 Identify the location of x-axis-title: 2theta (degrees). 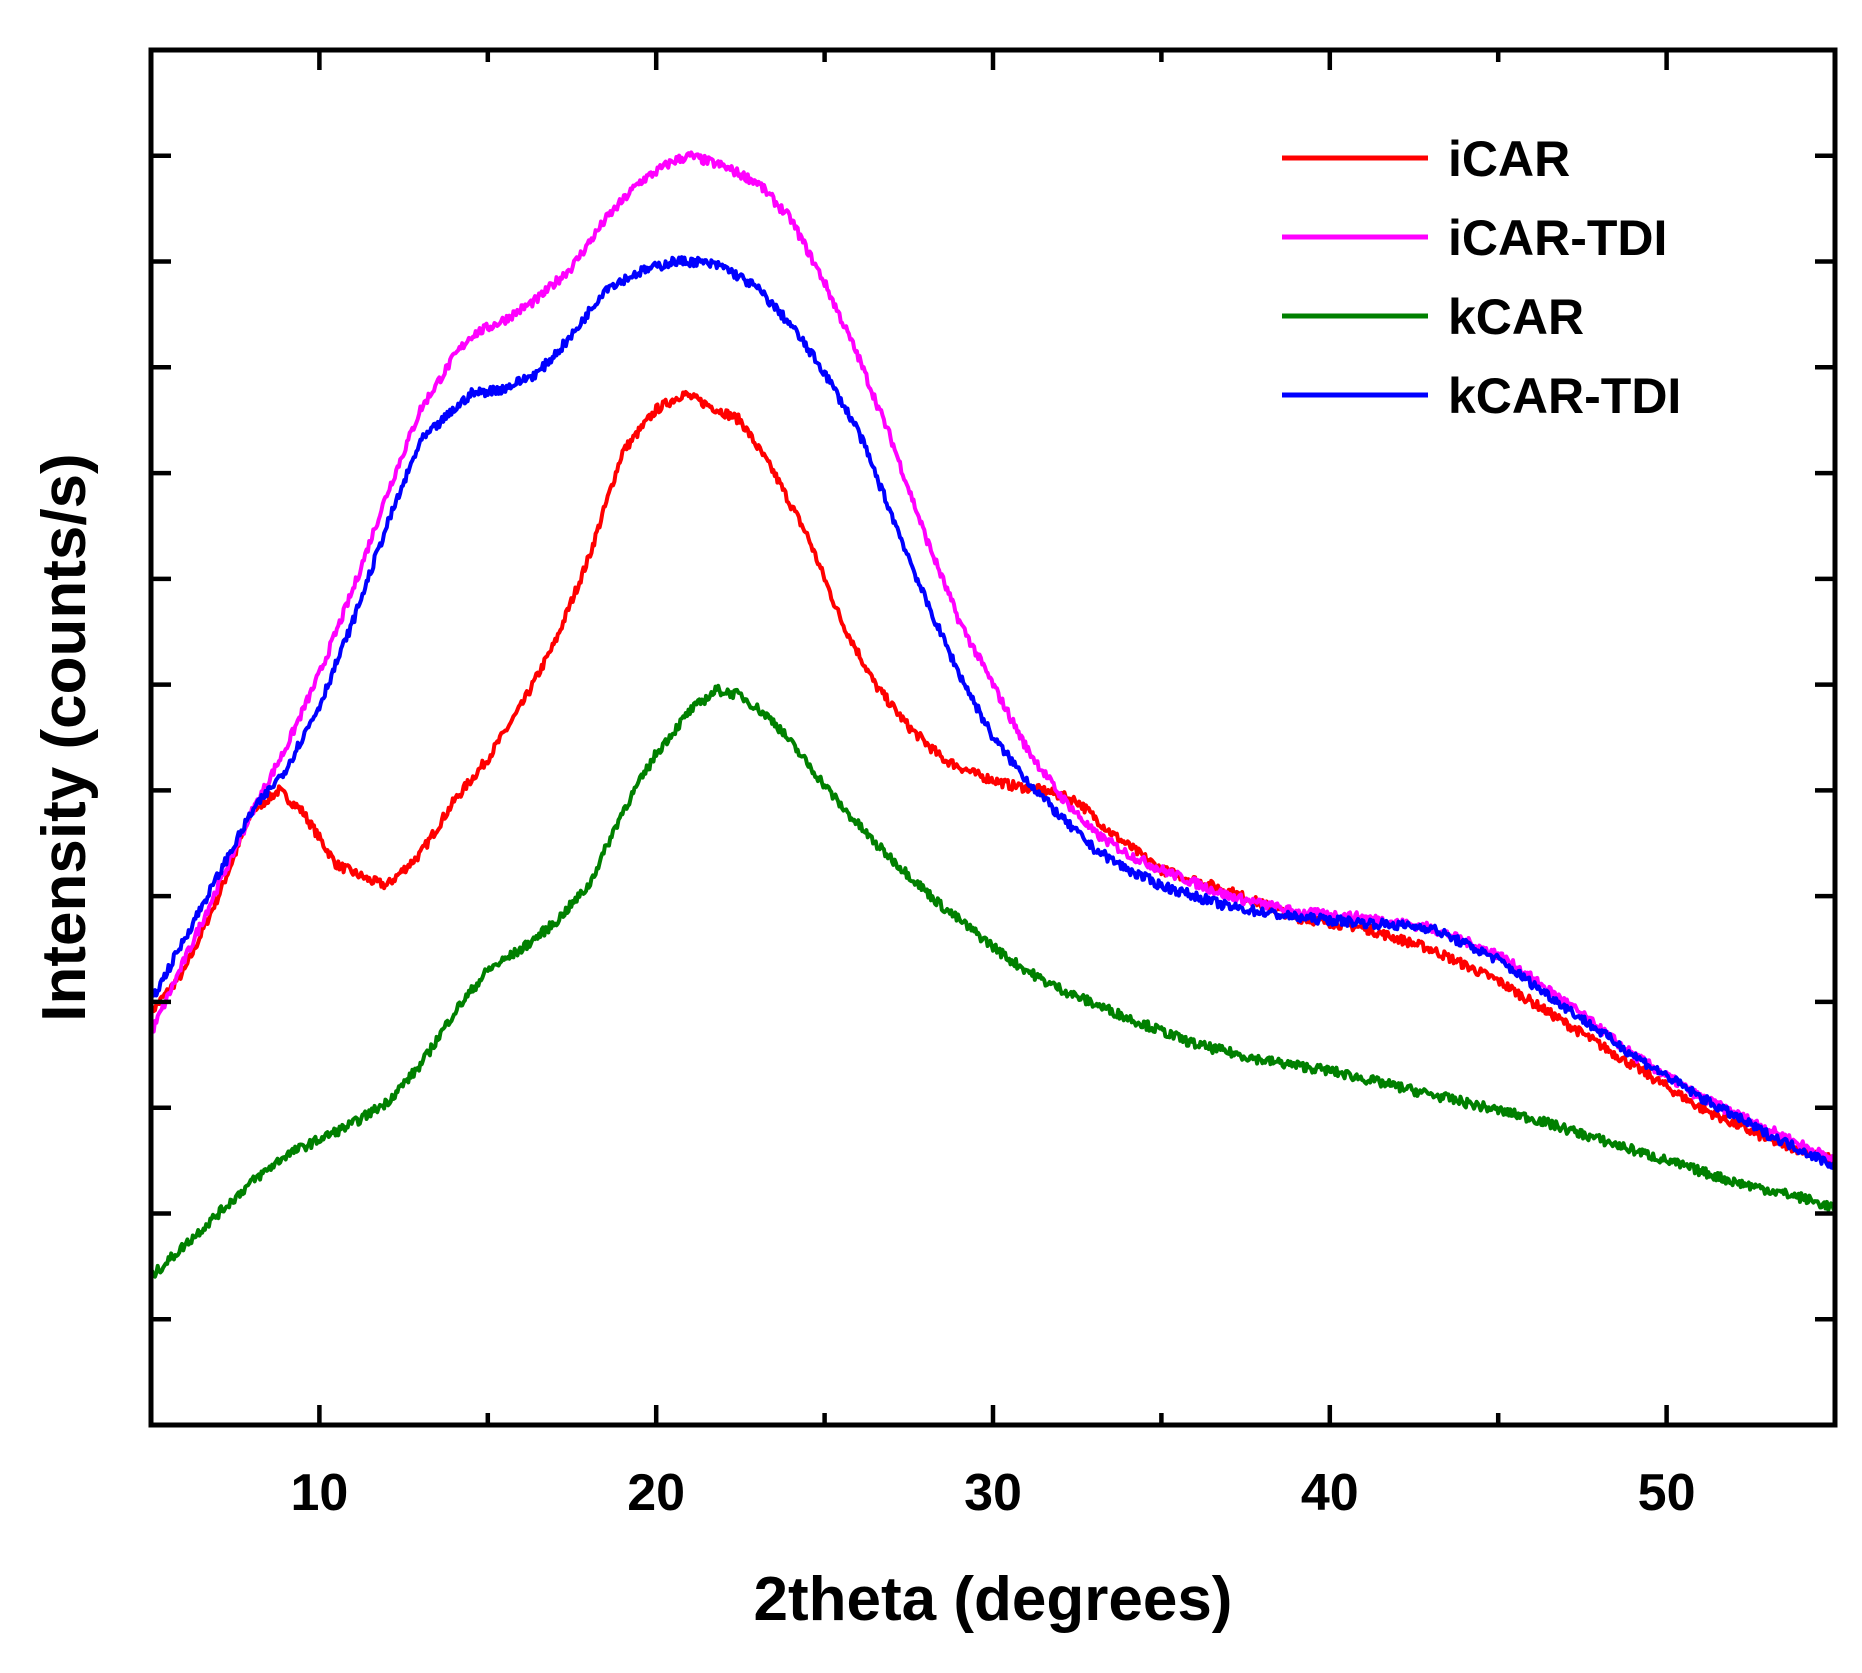
(993, 1599).